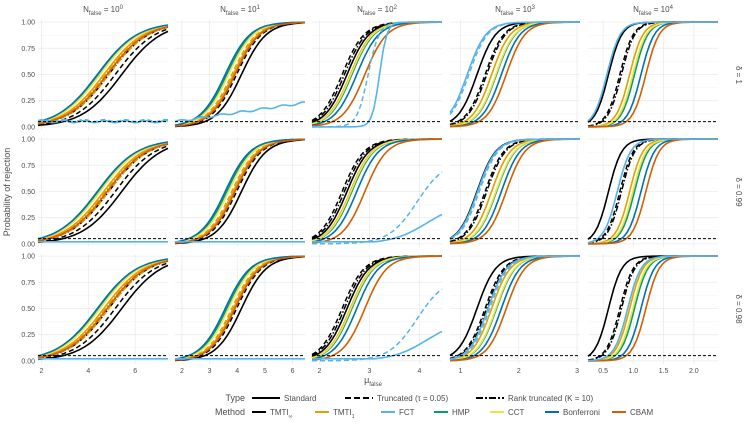 The width and height of the screenshot is (747, 425). I want to click on panel-r1-c2, so click(377, 192).